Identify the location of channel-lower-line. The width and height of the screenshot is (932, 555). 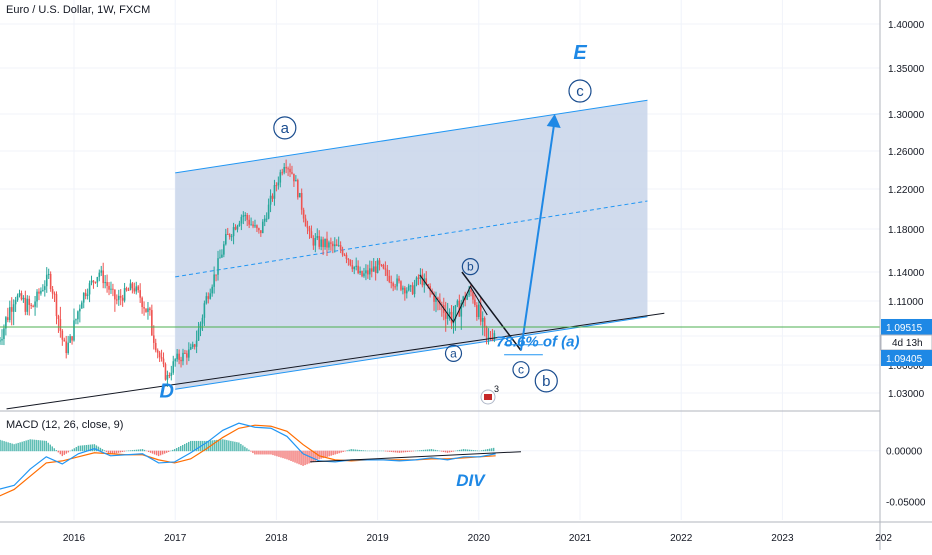
(411, 353).